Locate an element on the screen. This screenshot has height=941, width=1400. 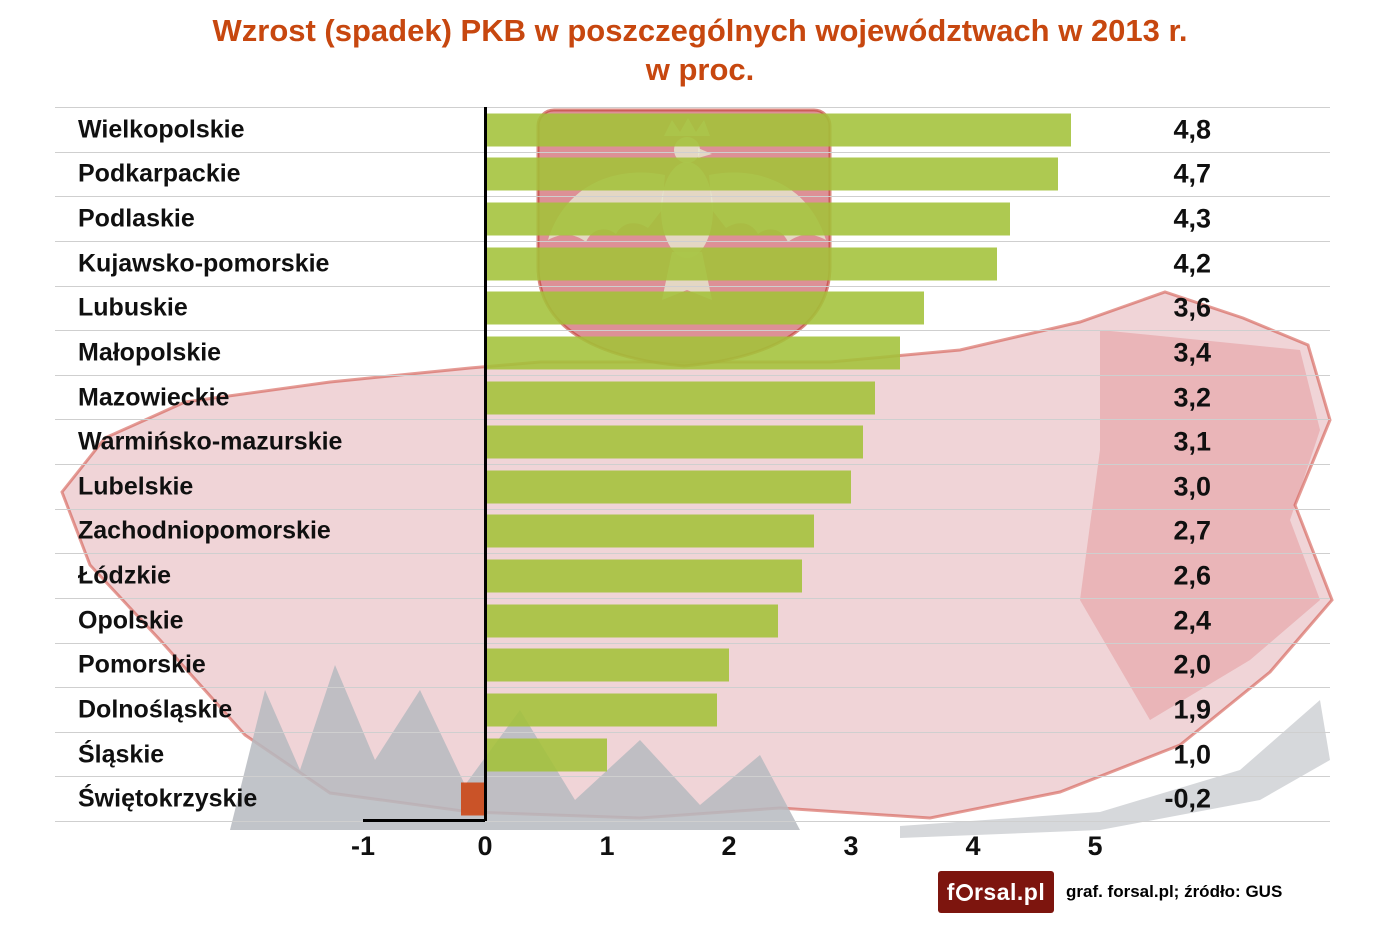
logo-text-rest: rsal.pl is located at coordinates (1009, 891).